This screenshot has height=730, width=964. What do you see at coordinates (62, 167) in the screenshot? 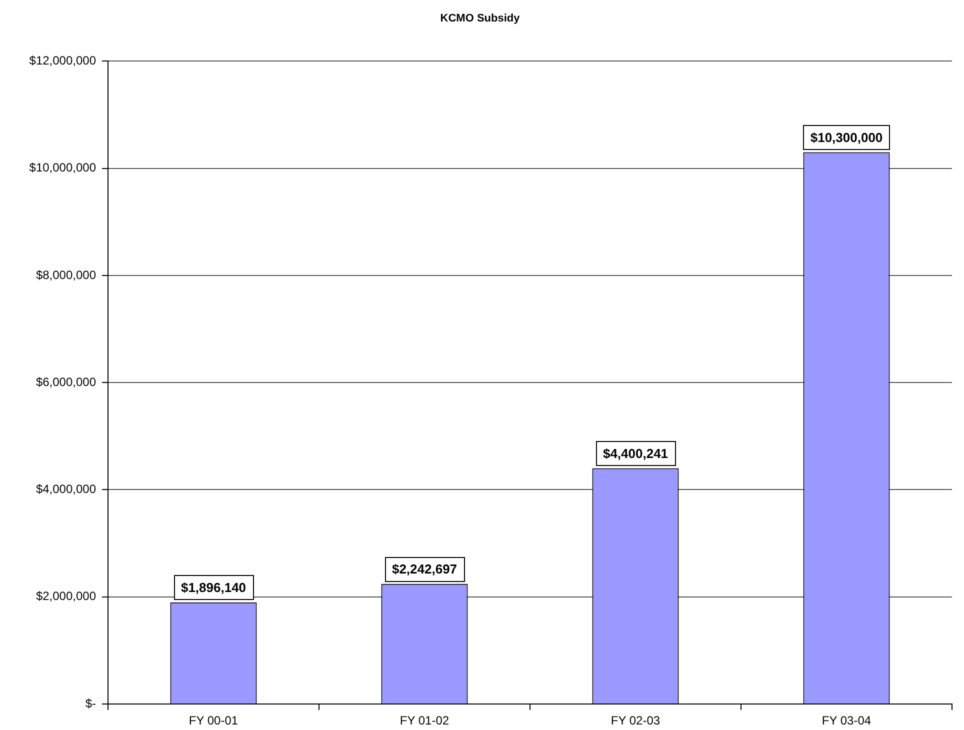
I see `y-tick-label: $10,000,000` at bounding box center [62, 167].